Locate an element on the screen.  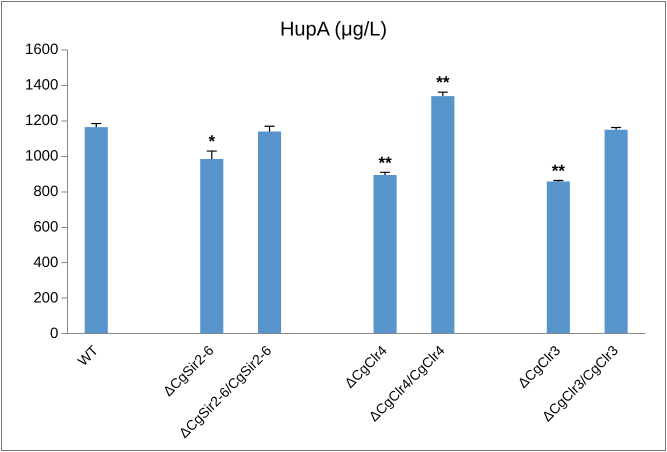
y-tick-label: 400 is located at coordinates (45, 262).